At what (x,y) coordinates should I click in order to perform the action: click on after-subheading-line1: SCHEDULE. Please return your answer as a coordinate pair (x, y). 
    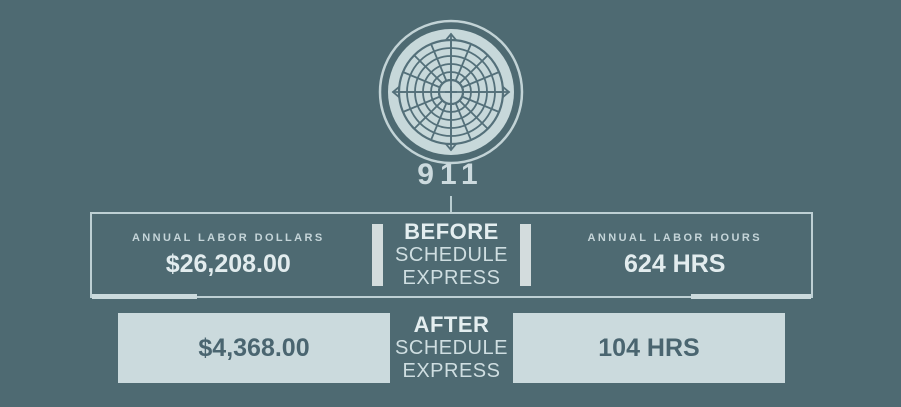
    Looking at the image, I should click on (451, 348).